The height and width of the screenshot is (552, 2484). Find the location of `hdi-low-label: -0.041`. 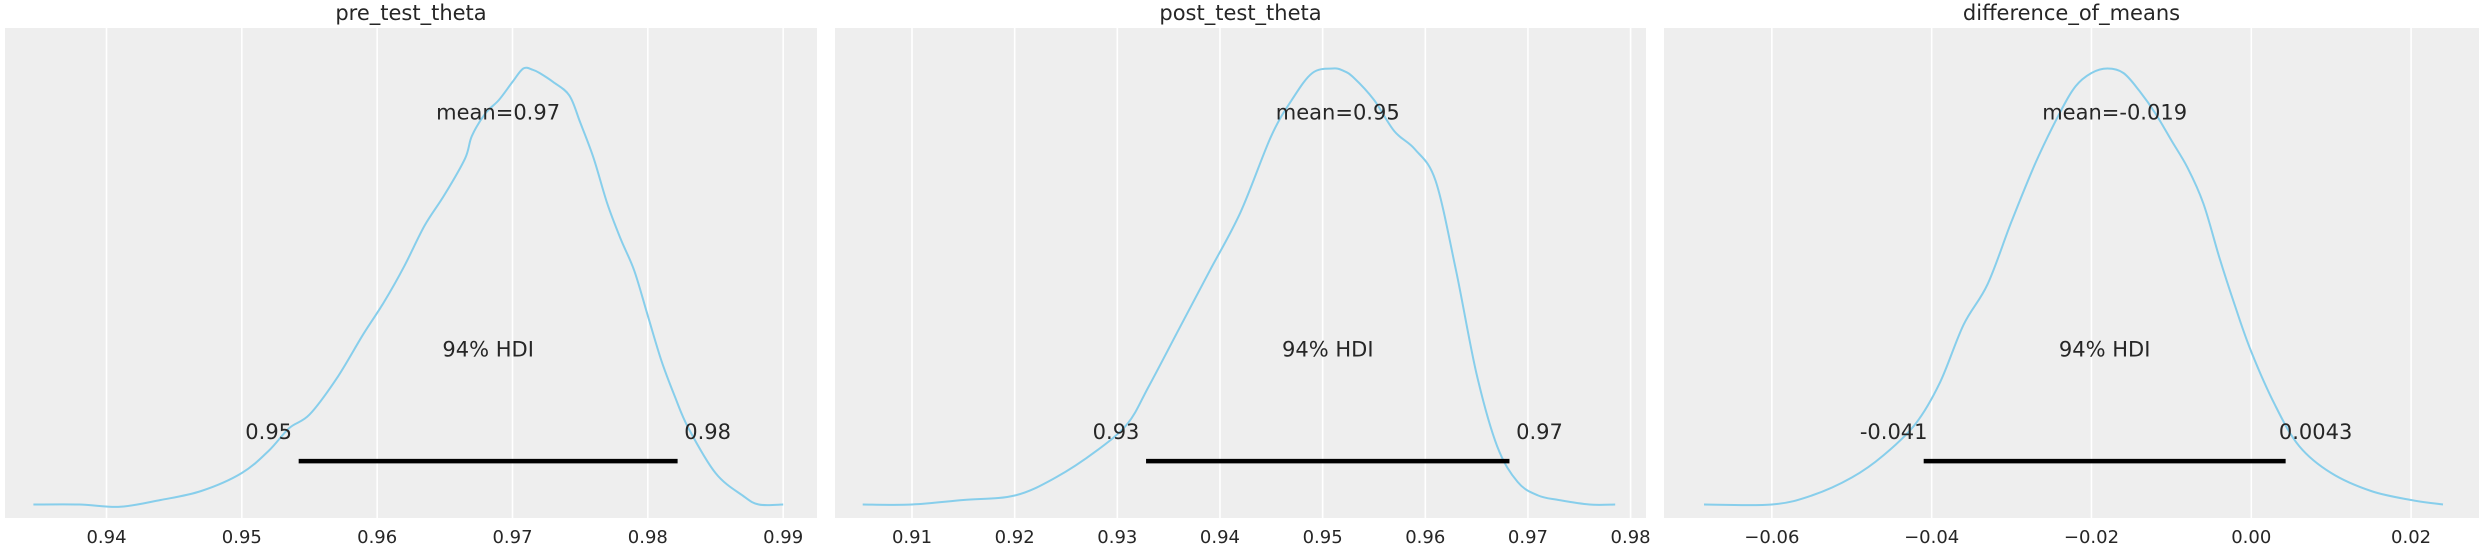

hdi-low-label: -0.041 is located at coordinates (1894, 432).